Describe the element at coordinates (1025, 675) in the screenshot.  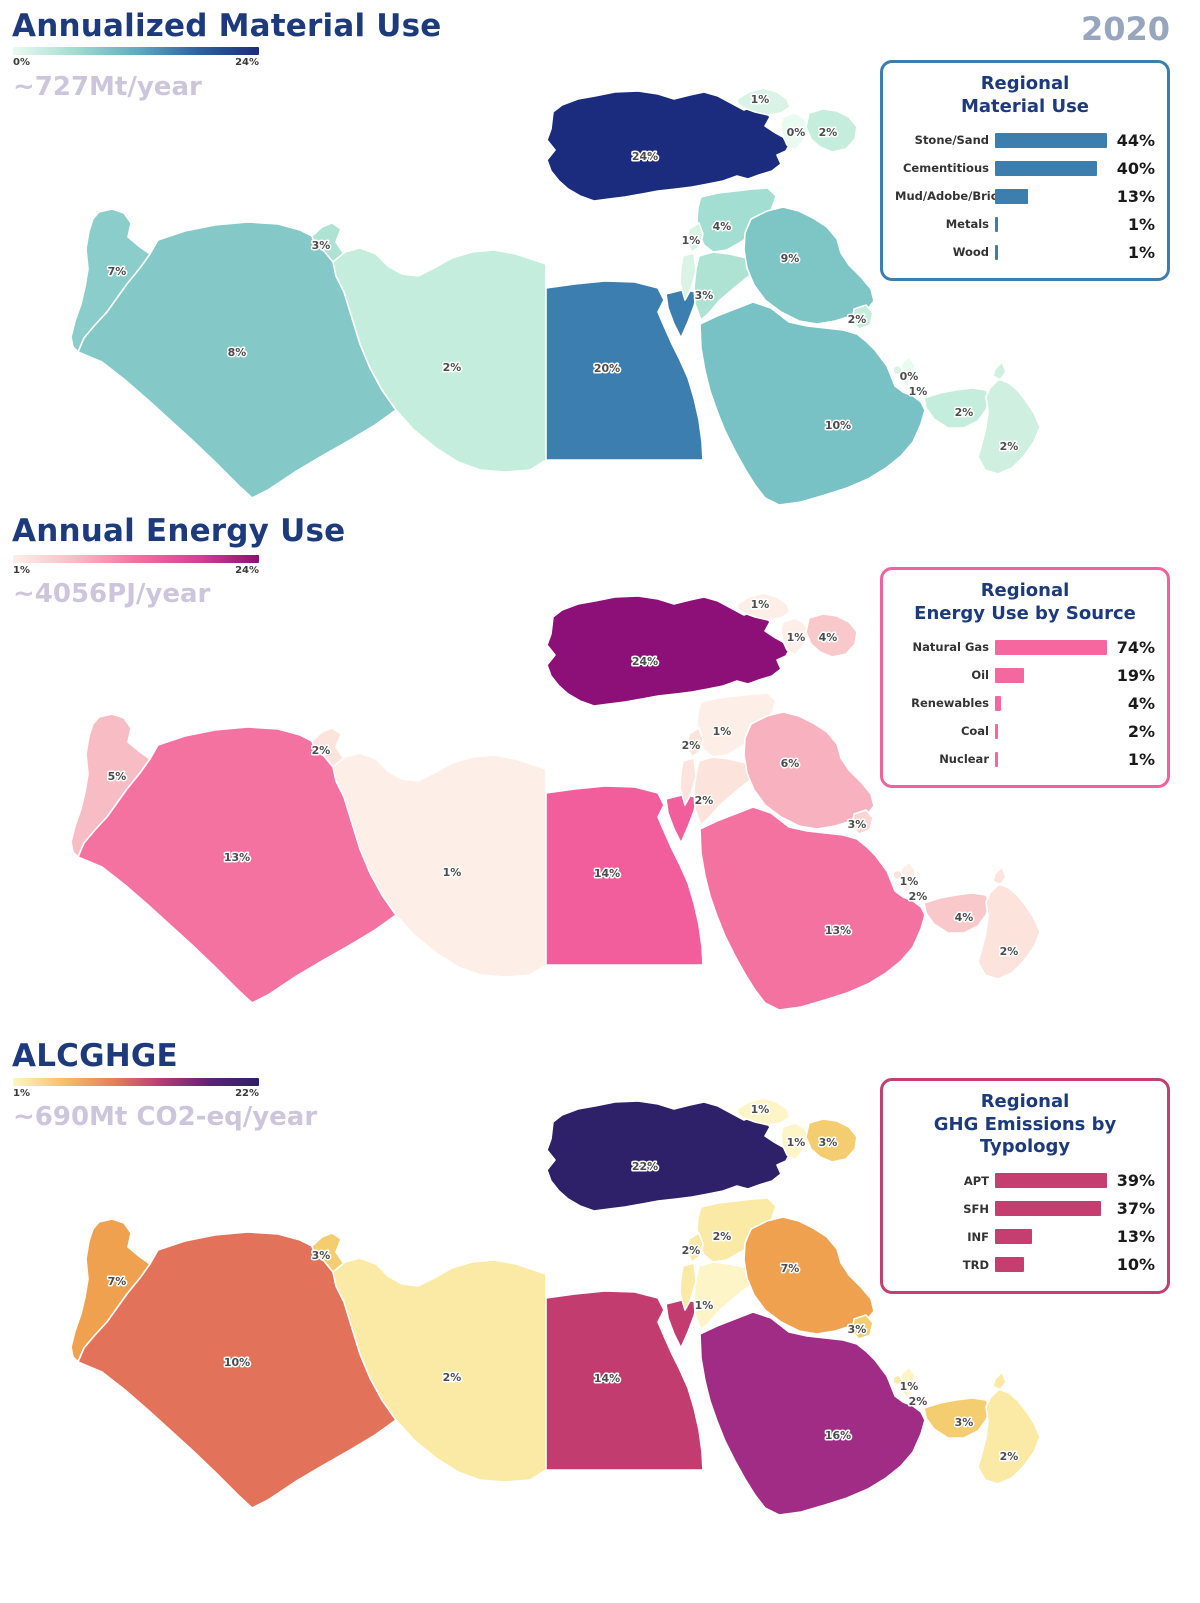
I see `legend-row: Oil 19%` at that location.